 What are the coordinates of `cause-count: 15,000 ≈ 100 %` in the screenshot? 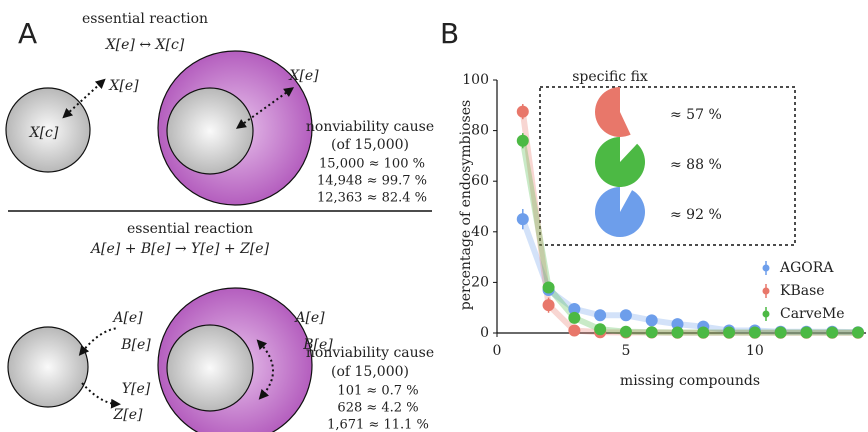 It's located at (372, 164).